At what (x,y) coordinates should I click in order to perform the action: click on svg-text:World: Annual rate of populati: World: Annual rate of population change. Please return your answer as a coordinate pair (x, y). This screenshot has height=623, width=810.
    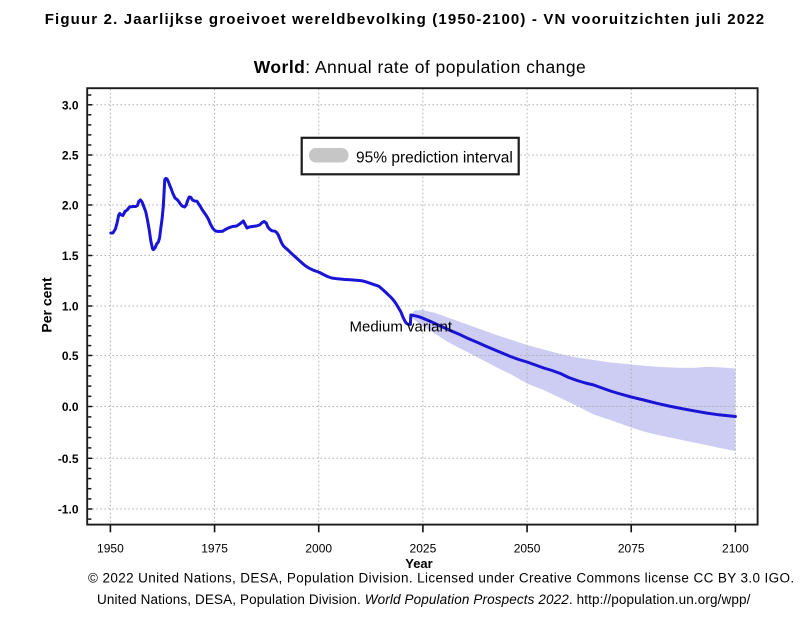
    Looking at the image, I should click on (420, 67).